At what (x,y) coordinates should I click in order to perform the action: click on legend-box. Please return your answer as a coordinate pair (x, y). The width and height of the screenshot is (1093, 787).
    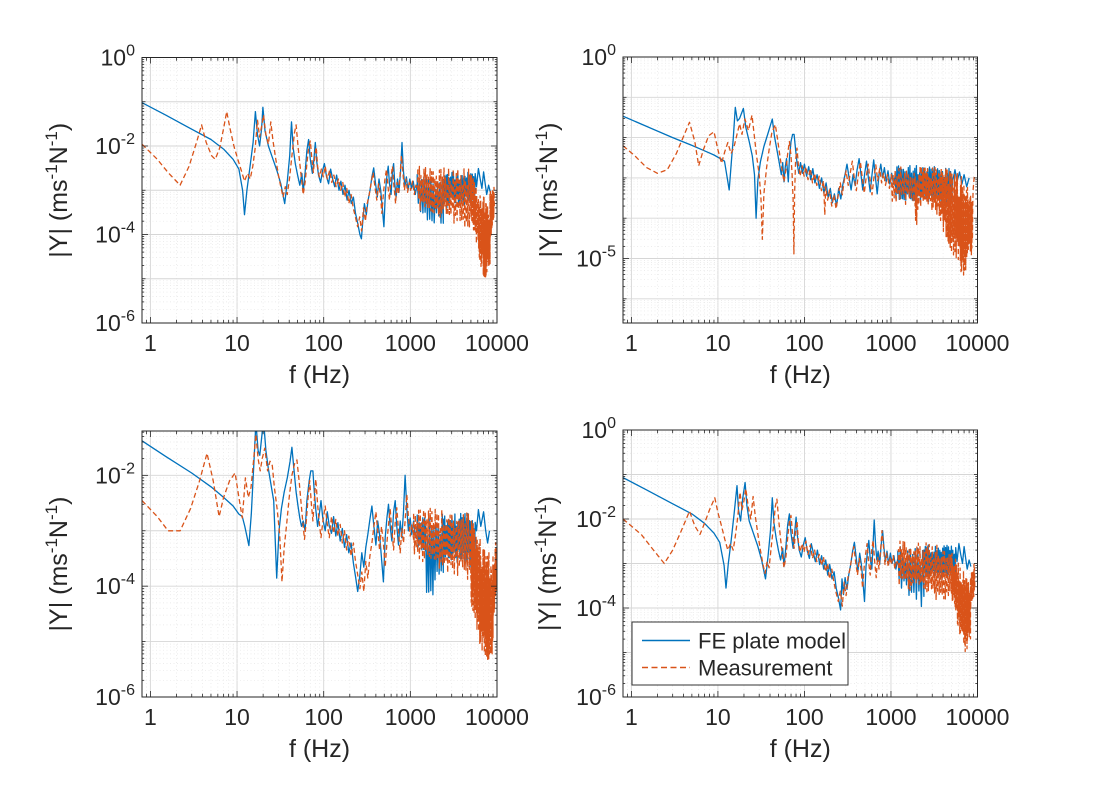
    Looking at the image, I should click on (740, 653).